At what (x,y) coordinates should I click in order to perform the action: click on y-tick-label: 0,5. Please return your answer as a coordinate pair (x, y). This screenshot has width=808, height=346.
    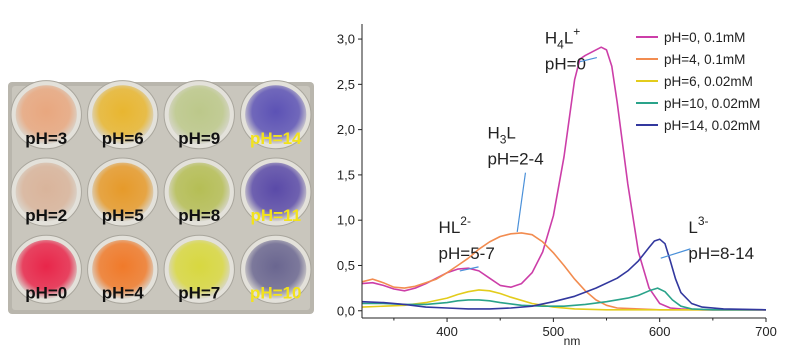
    Looking at the image, I should click on (346, 265).